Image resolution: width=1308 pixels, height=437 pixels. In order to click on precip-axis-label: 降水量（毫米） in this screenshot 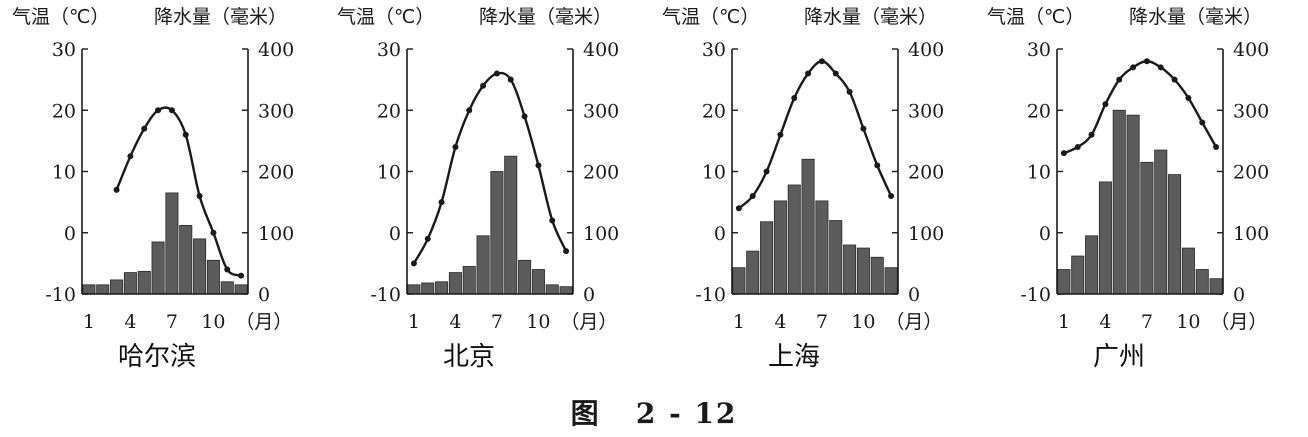, I will do `click(220, 17)`.